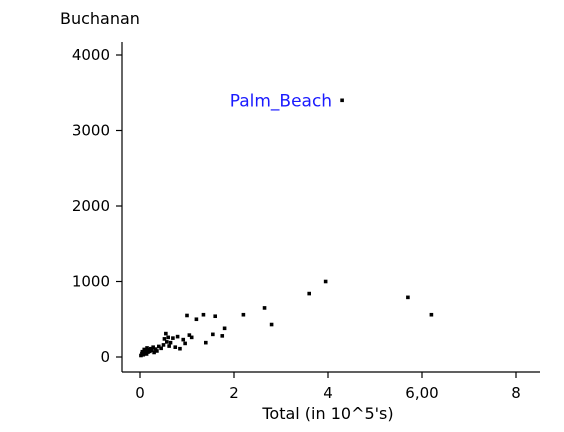 Image resolution: width=564 pixels, height=432 pixels. I want to click on x-tick-label: 0, so click(140, 393).